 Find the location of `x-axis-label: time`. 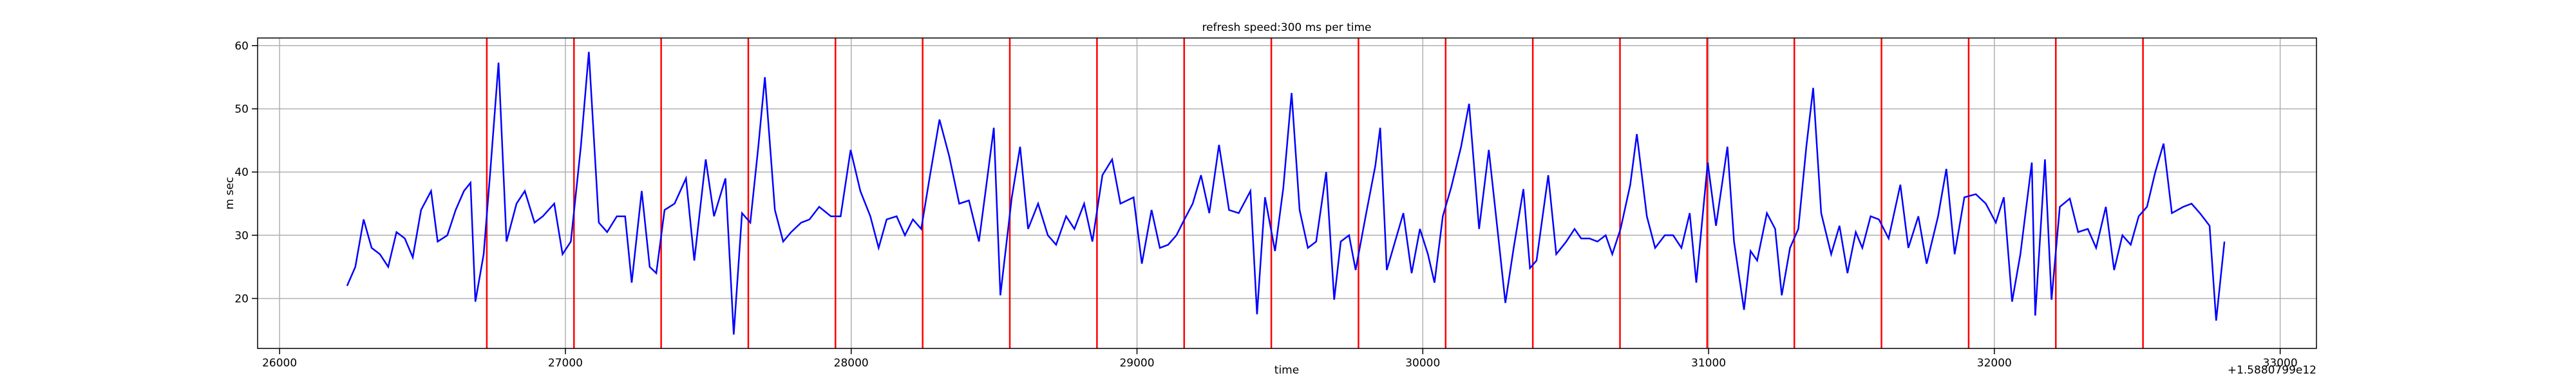

x-axis-label: time is located at coordinates (1287, 370).